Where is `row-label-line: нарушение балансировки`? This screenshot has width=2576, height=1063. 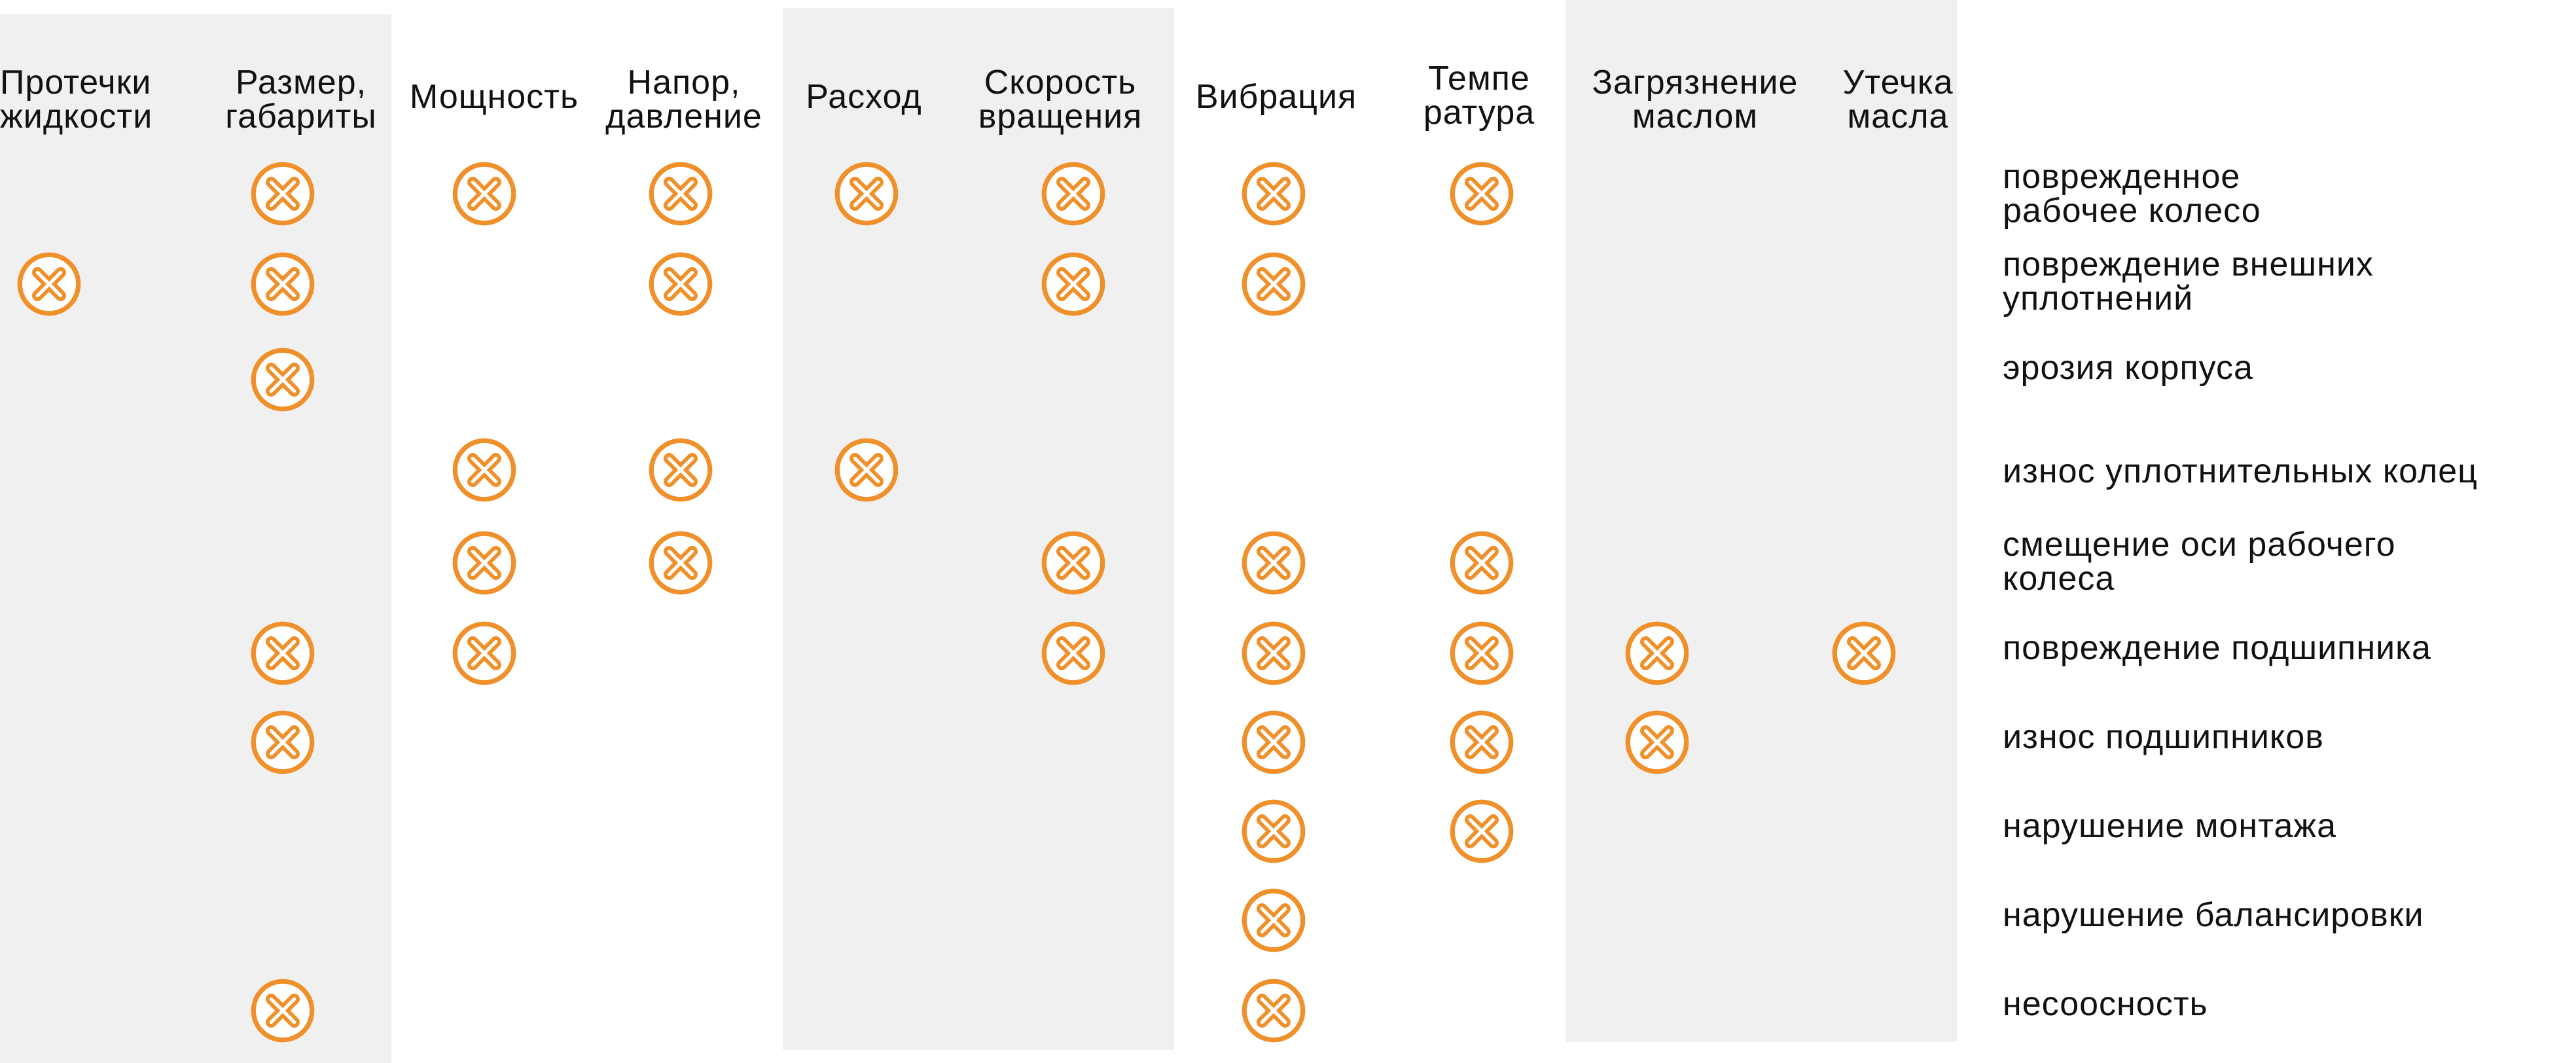
row-label-line: нарушение балансировки is located at coordinates (2213, 915).